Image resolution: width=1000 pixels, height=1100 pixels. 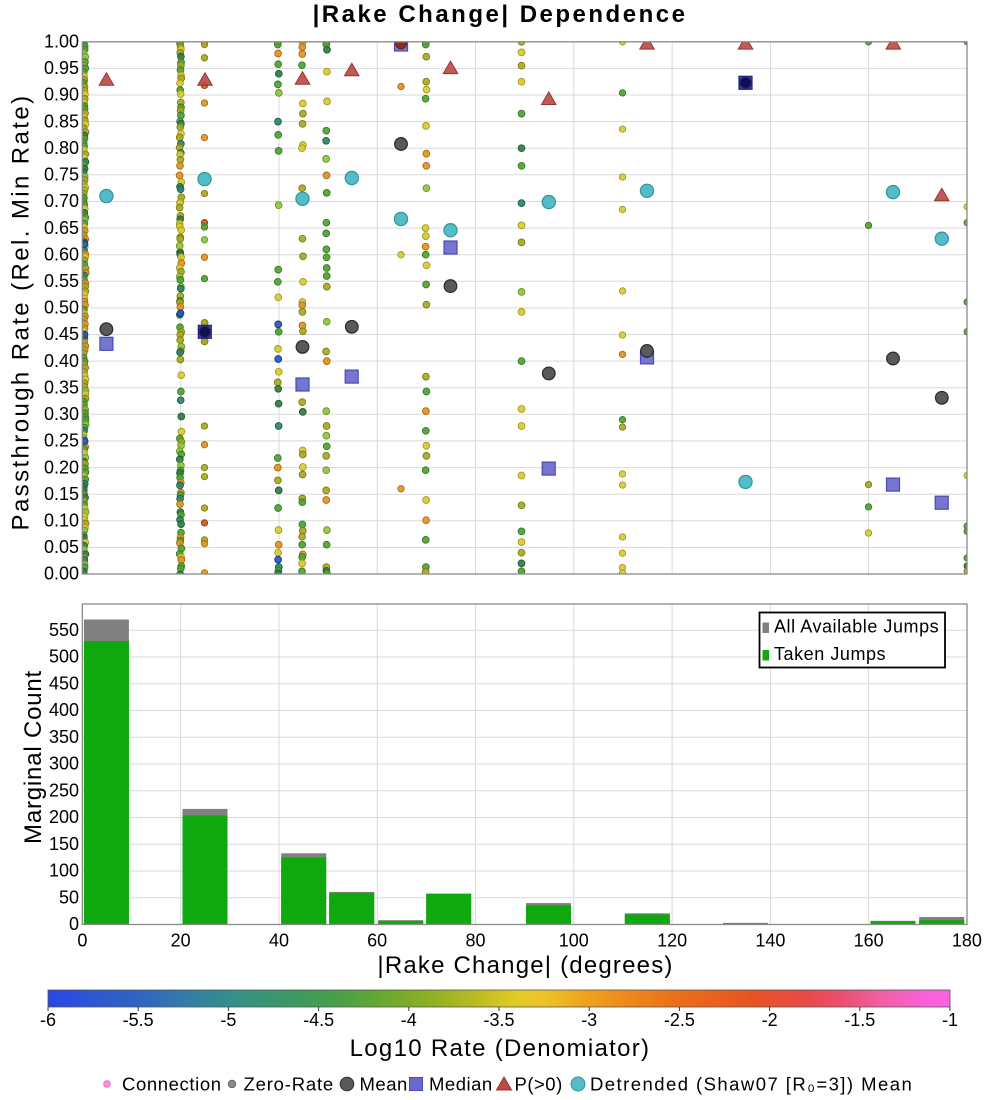 I want to click on svg-text: 0.80, so click(x=61, y=148).